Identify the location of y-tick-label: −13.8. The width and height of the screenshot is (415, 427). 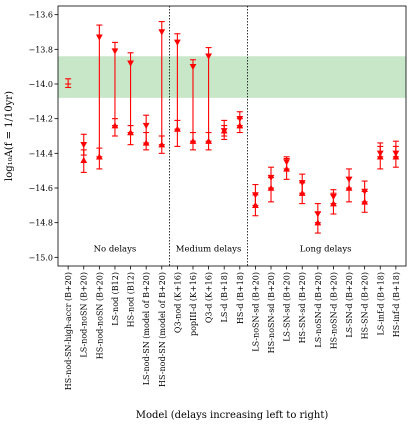
(40, 49).